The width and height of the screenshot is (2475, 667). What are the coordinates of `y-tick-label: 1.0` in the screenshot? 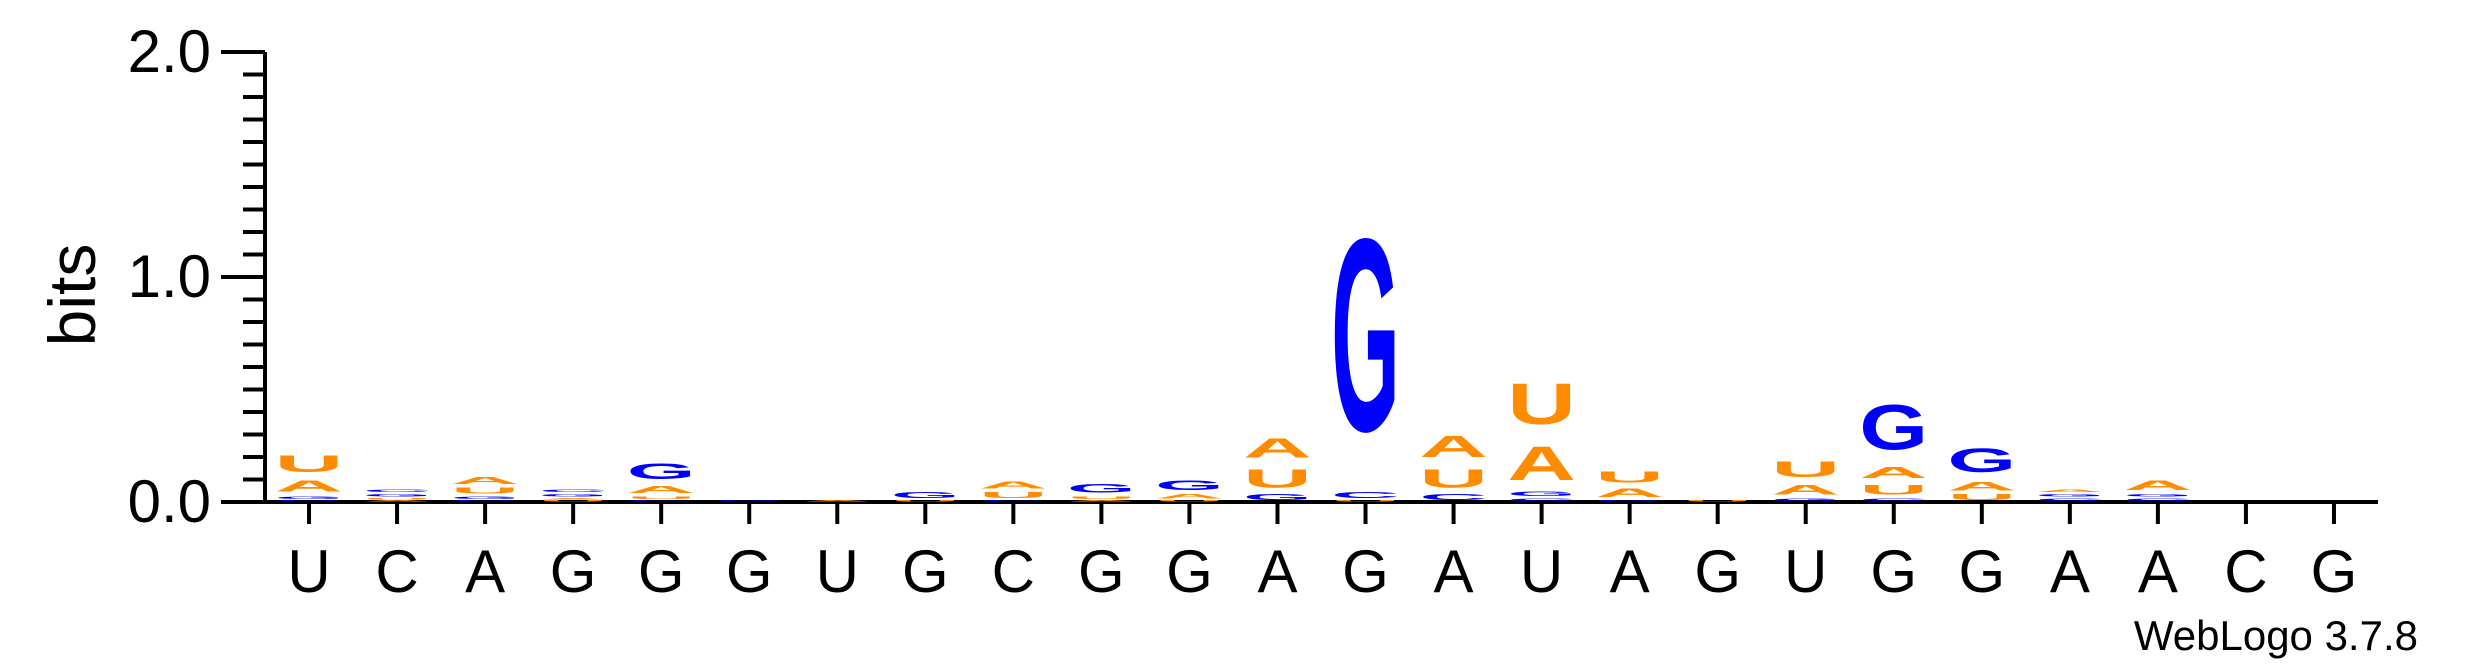 It's located at (169, 276).